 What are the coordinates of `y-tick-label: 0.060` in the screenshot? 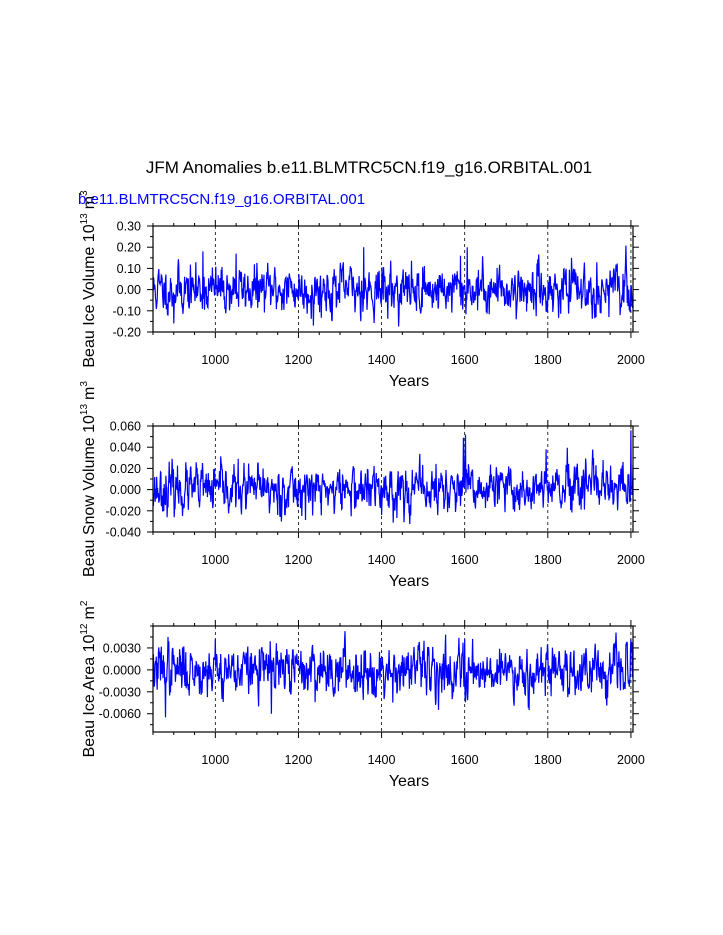 It's located at (125, 427).